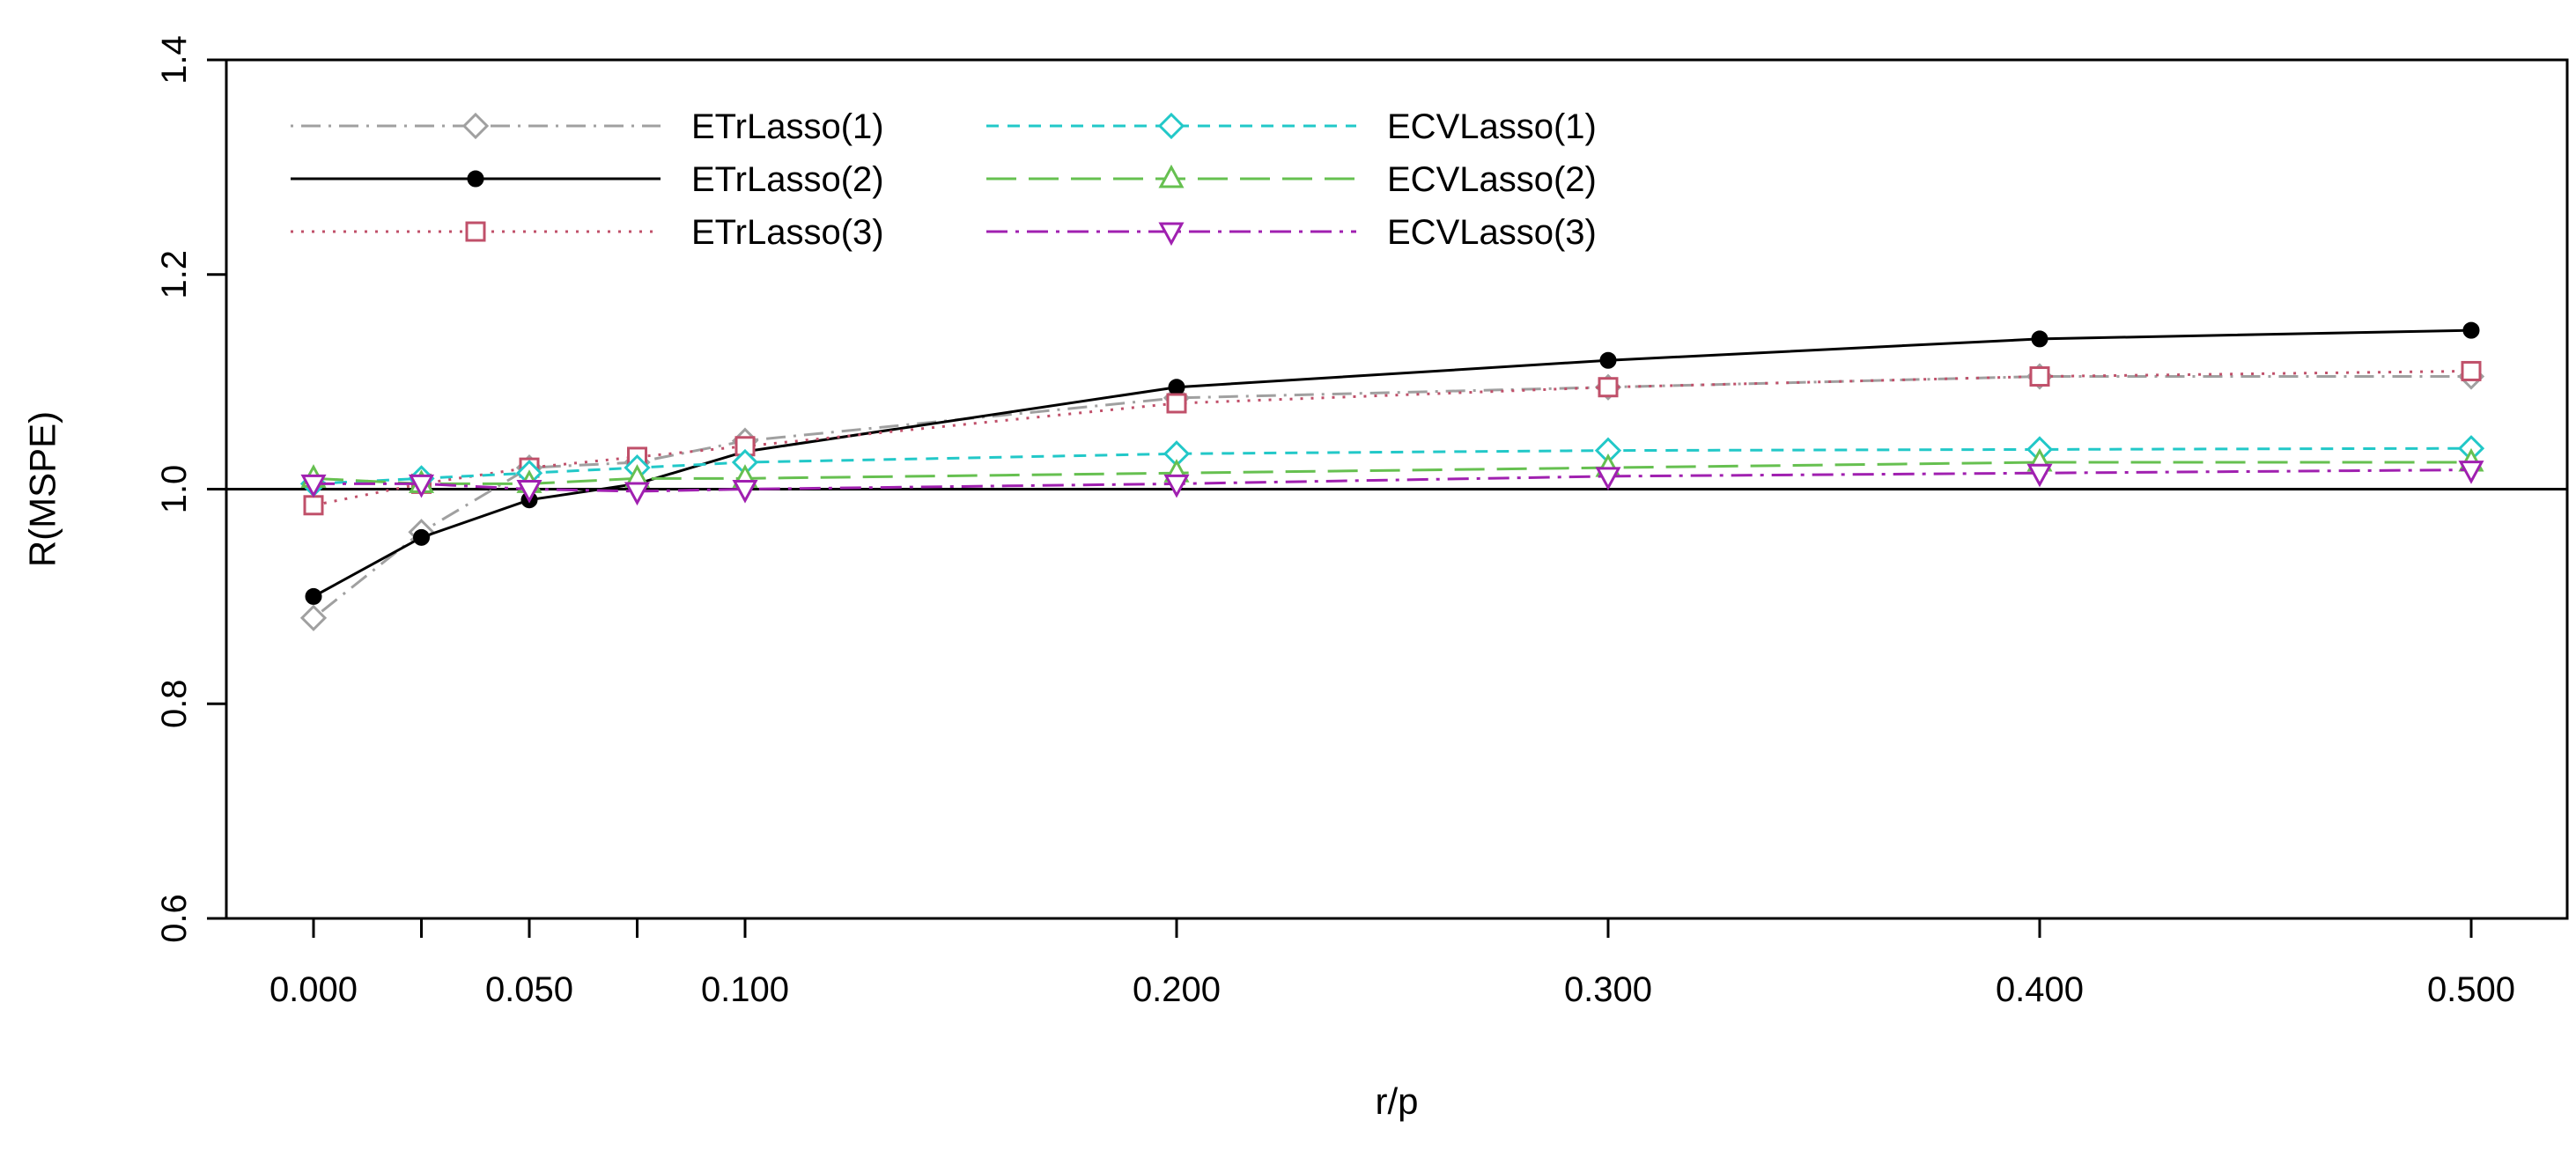 Image resolution: width=2576 pixels, height=1150 pixels. I want to click on series-ecvlasso3, so click(1392, 483).